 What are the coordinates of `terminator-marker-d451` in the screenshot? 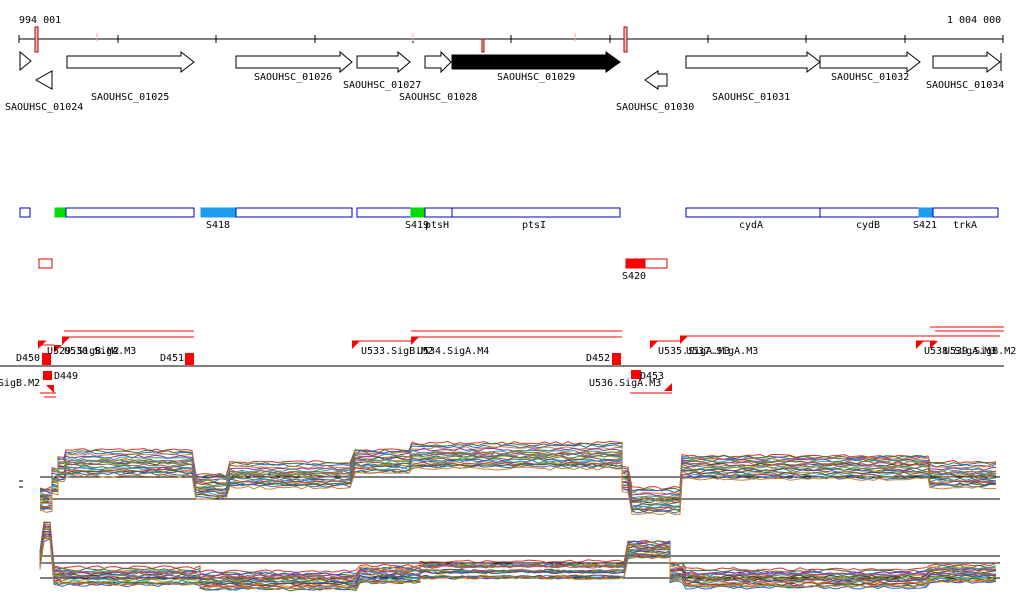 It's located at (189, 359).